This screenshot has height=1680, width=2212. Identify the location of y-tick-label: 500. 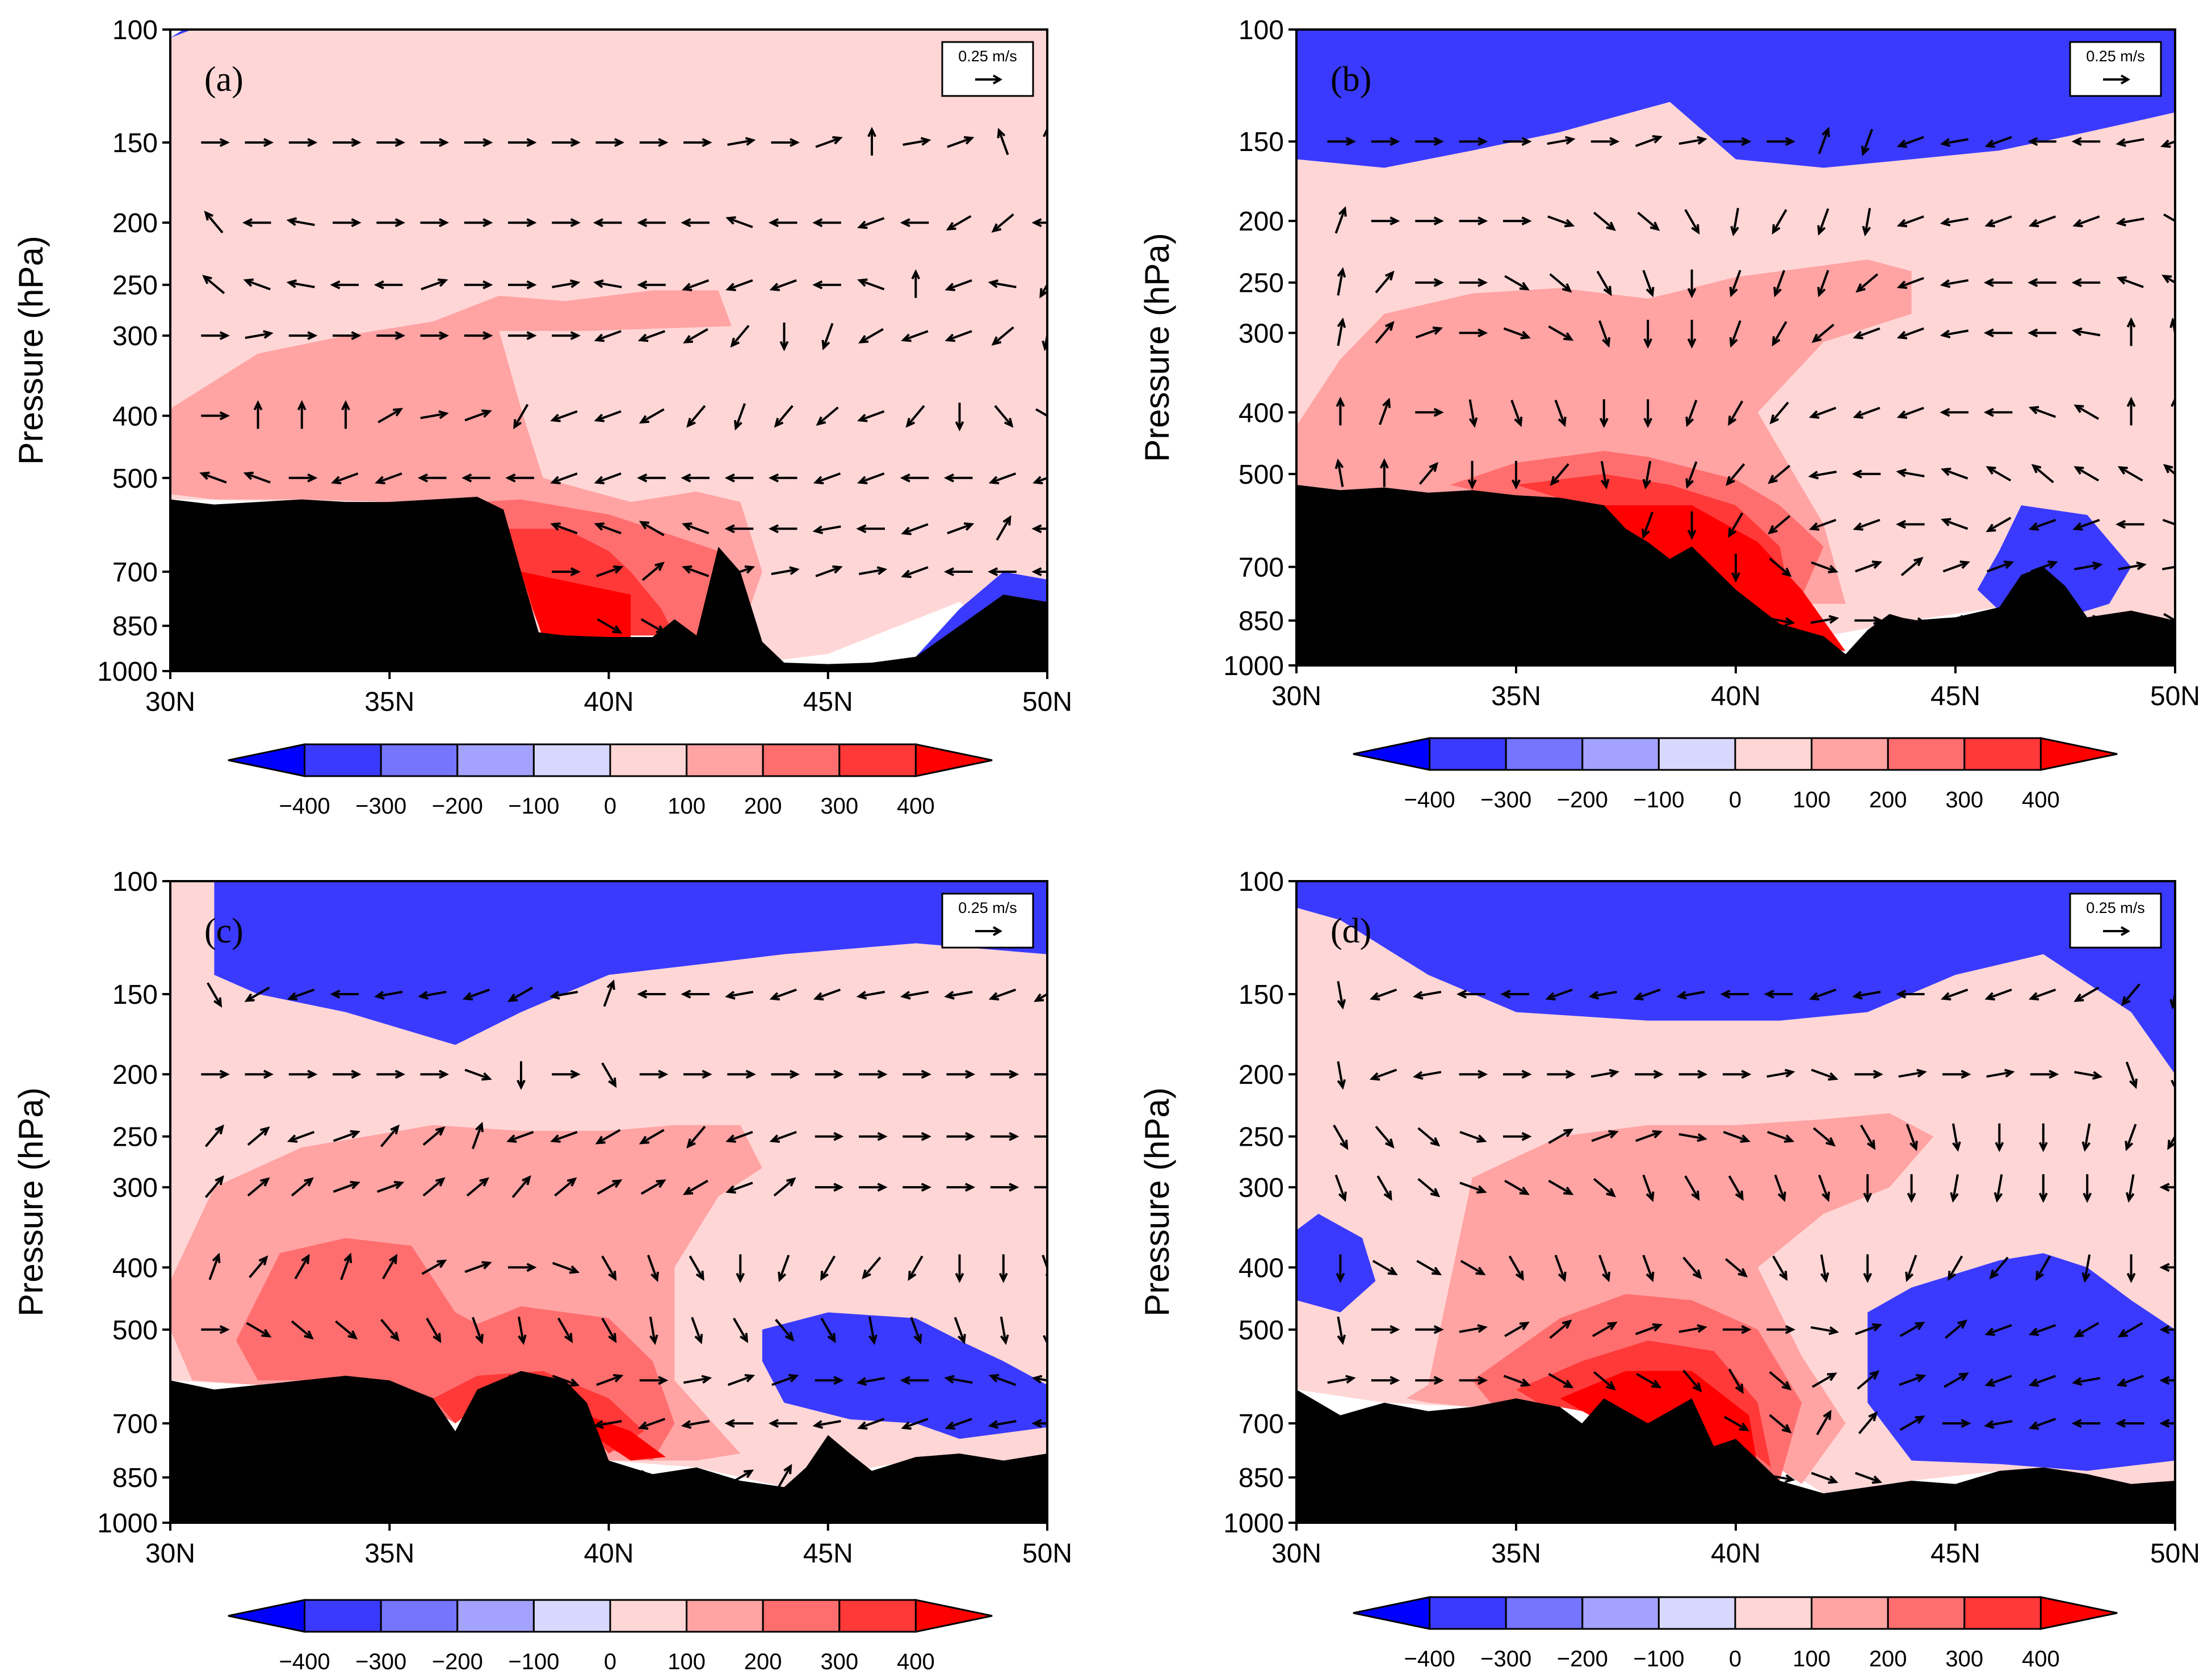
(135, 1330).